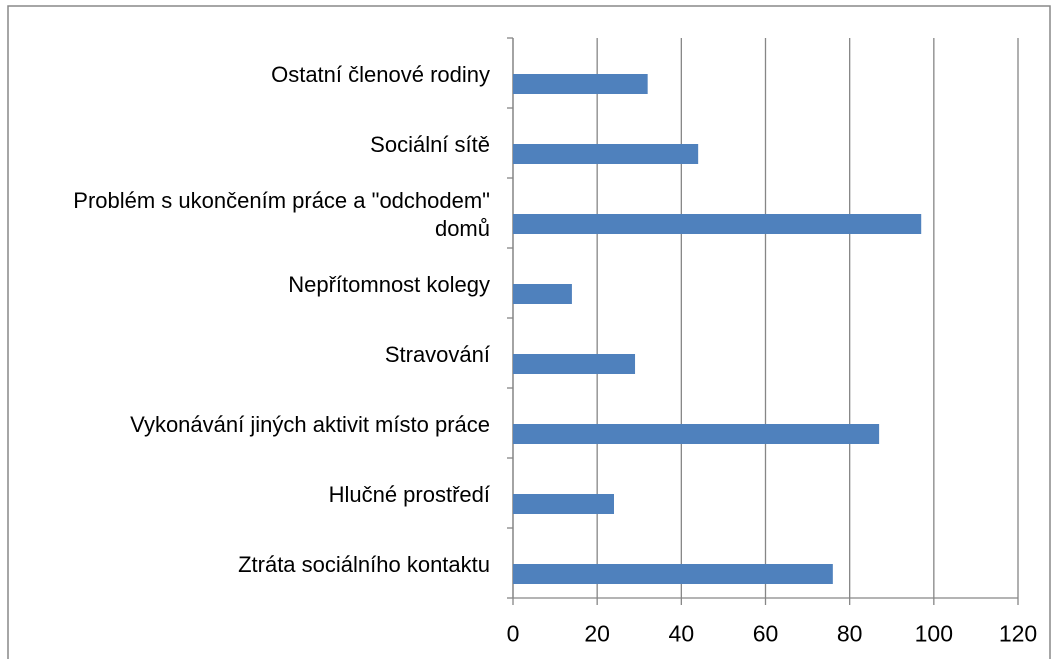 The width and height of the screenshot is (1055, 659). Describe the element at coordinates (934, 633) in the screenshot. I see `x-tick-label: 100` at that location.